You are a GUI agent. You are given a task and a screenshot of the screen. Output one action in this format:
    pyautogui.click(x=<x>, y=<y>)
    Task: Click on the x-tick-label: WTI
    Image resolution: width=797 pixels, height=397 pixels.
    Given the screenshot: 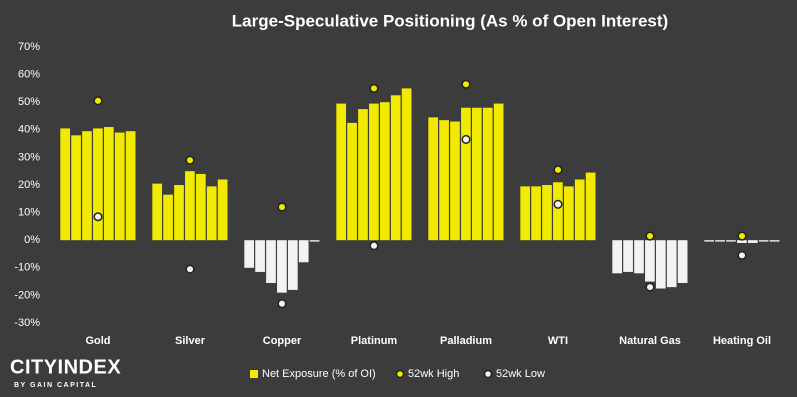 What is the action you would take?
    pyautogui.click(x=558, y=341)
    